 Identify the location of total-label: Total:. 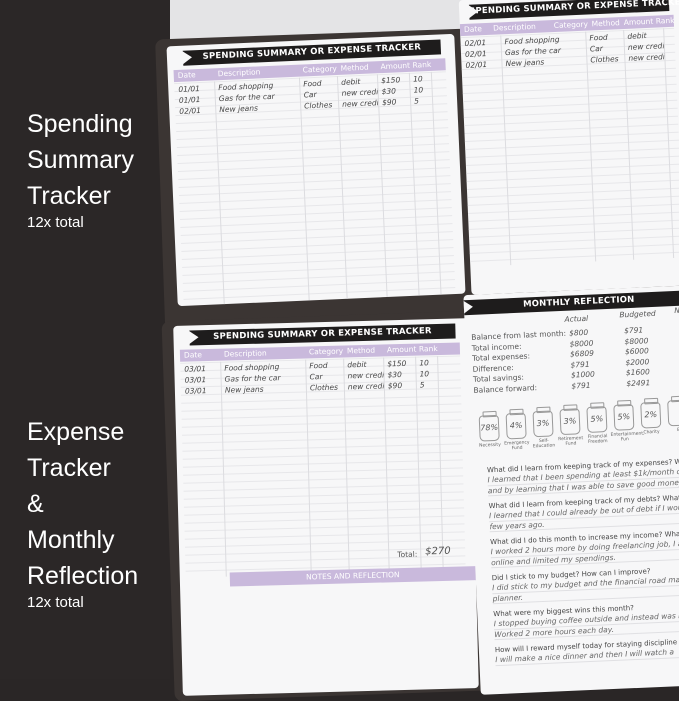
(407, 554).